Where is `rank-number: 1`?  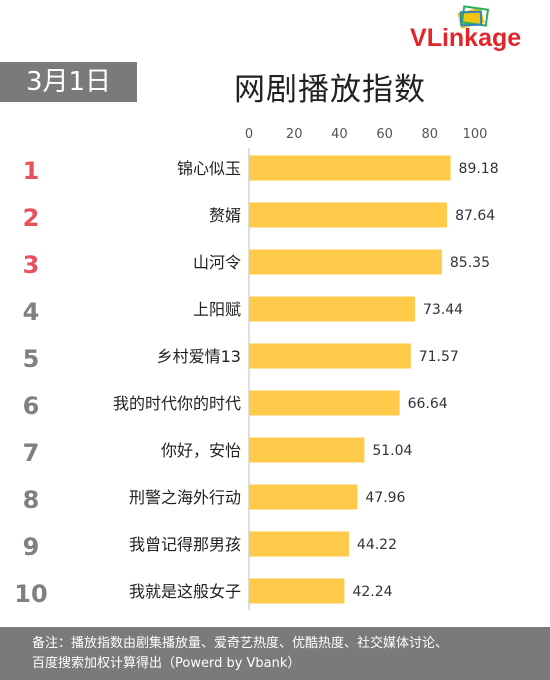 rank-number: 1 is located at coordinates (31, 171).